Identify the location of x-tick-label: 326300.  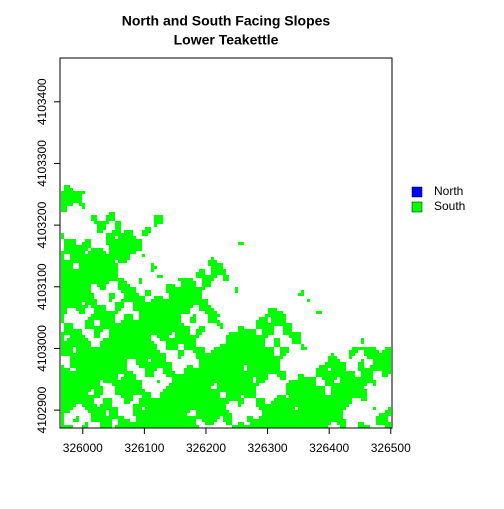
(268, 448).